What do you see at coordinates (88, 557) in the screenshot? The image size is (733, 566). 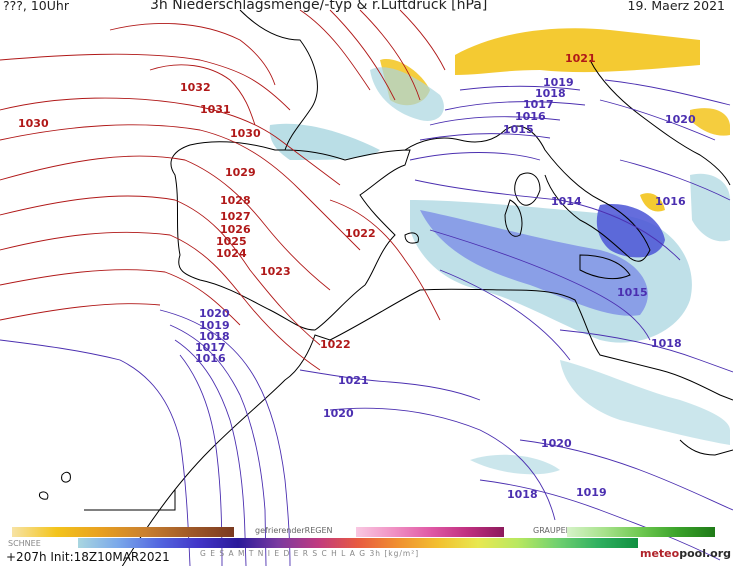 I see `run-info: +207h Init:18Z10MAR2021` at bounding box center [88, 557].